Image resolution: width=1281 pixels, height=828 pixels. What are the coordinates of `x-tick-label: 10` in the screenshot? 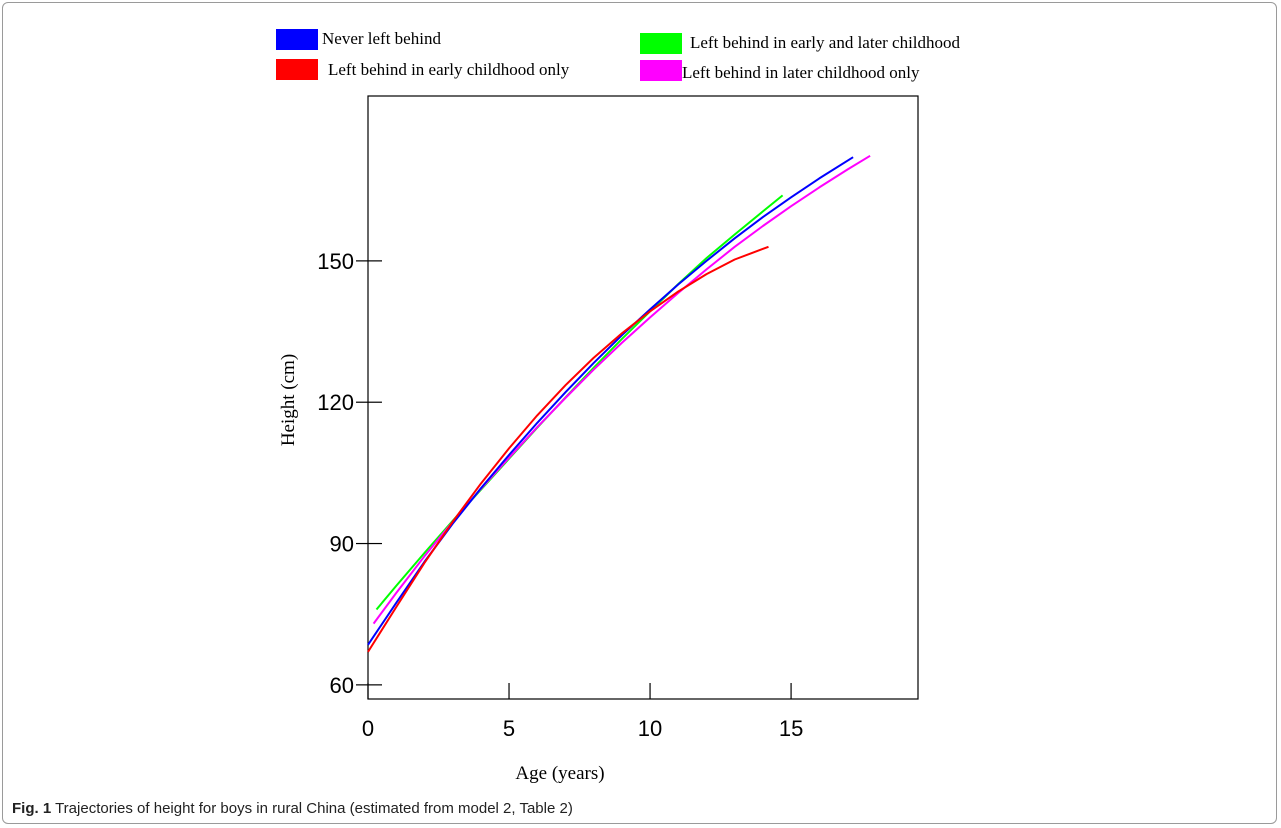 It's located at (650, 728).